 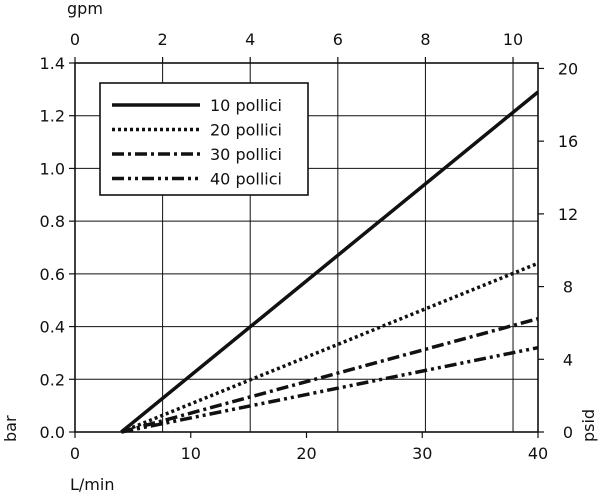 I want to click on x-top-tick-label: 4, so click(x=250, y=39).